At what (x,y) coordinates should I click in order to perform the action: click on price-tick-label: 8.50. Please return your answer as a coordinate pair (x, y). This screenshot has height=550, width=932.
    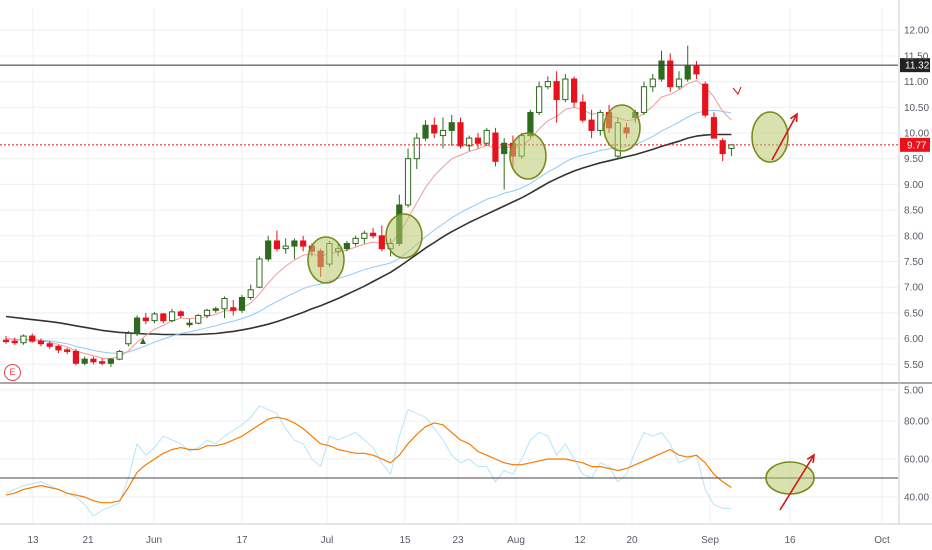
    Looking at the image, I should click on (914, 211).